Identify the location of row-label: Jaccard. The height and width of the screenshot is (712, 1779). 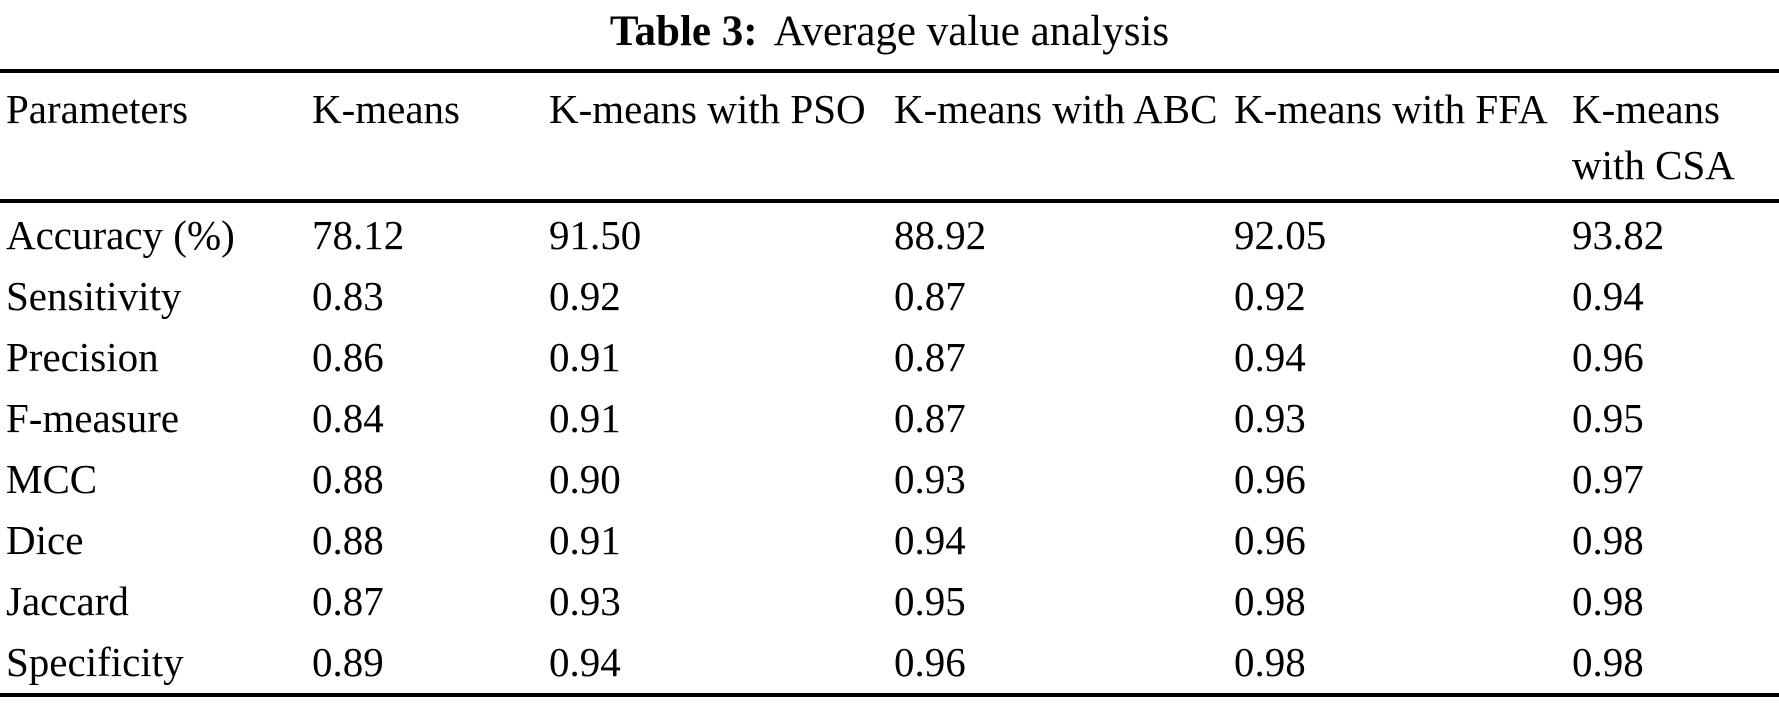
(67, 601).